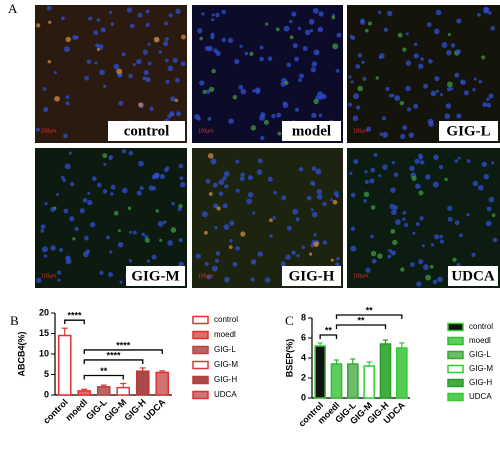 This screenshot has height=452, width=500. Describe the element at coordinates (289, 358) in the screenshot. I see `y-axis-label: BSEP(%)` at that location.